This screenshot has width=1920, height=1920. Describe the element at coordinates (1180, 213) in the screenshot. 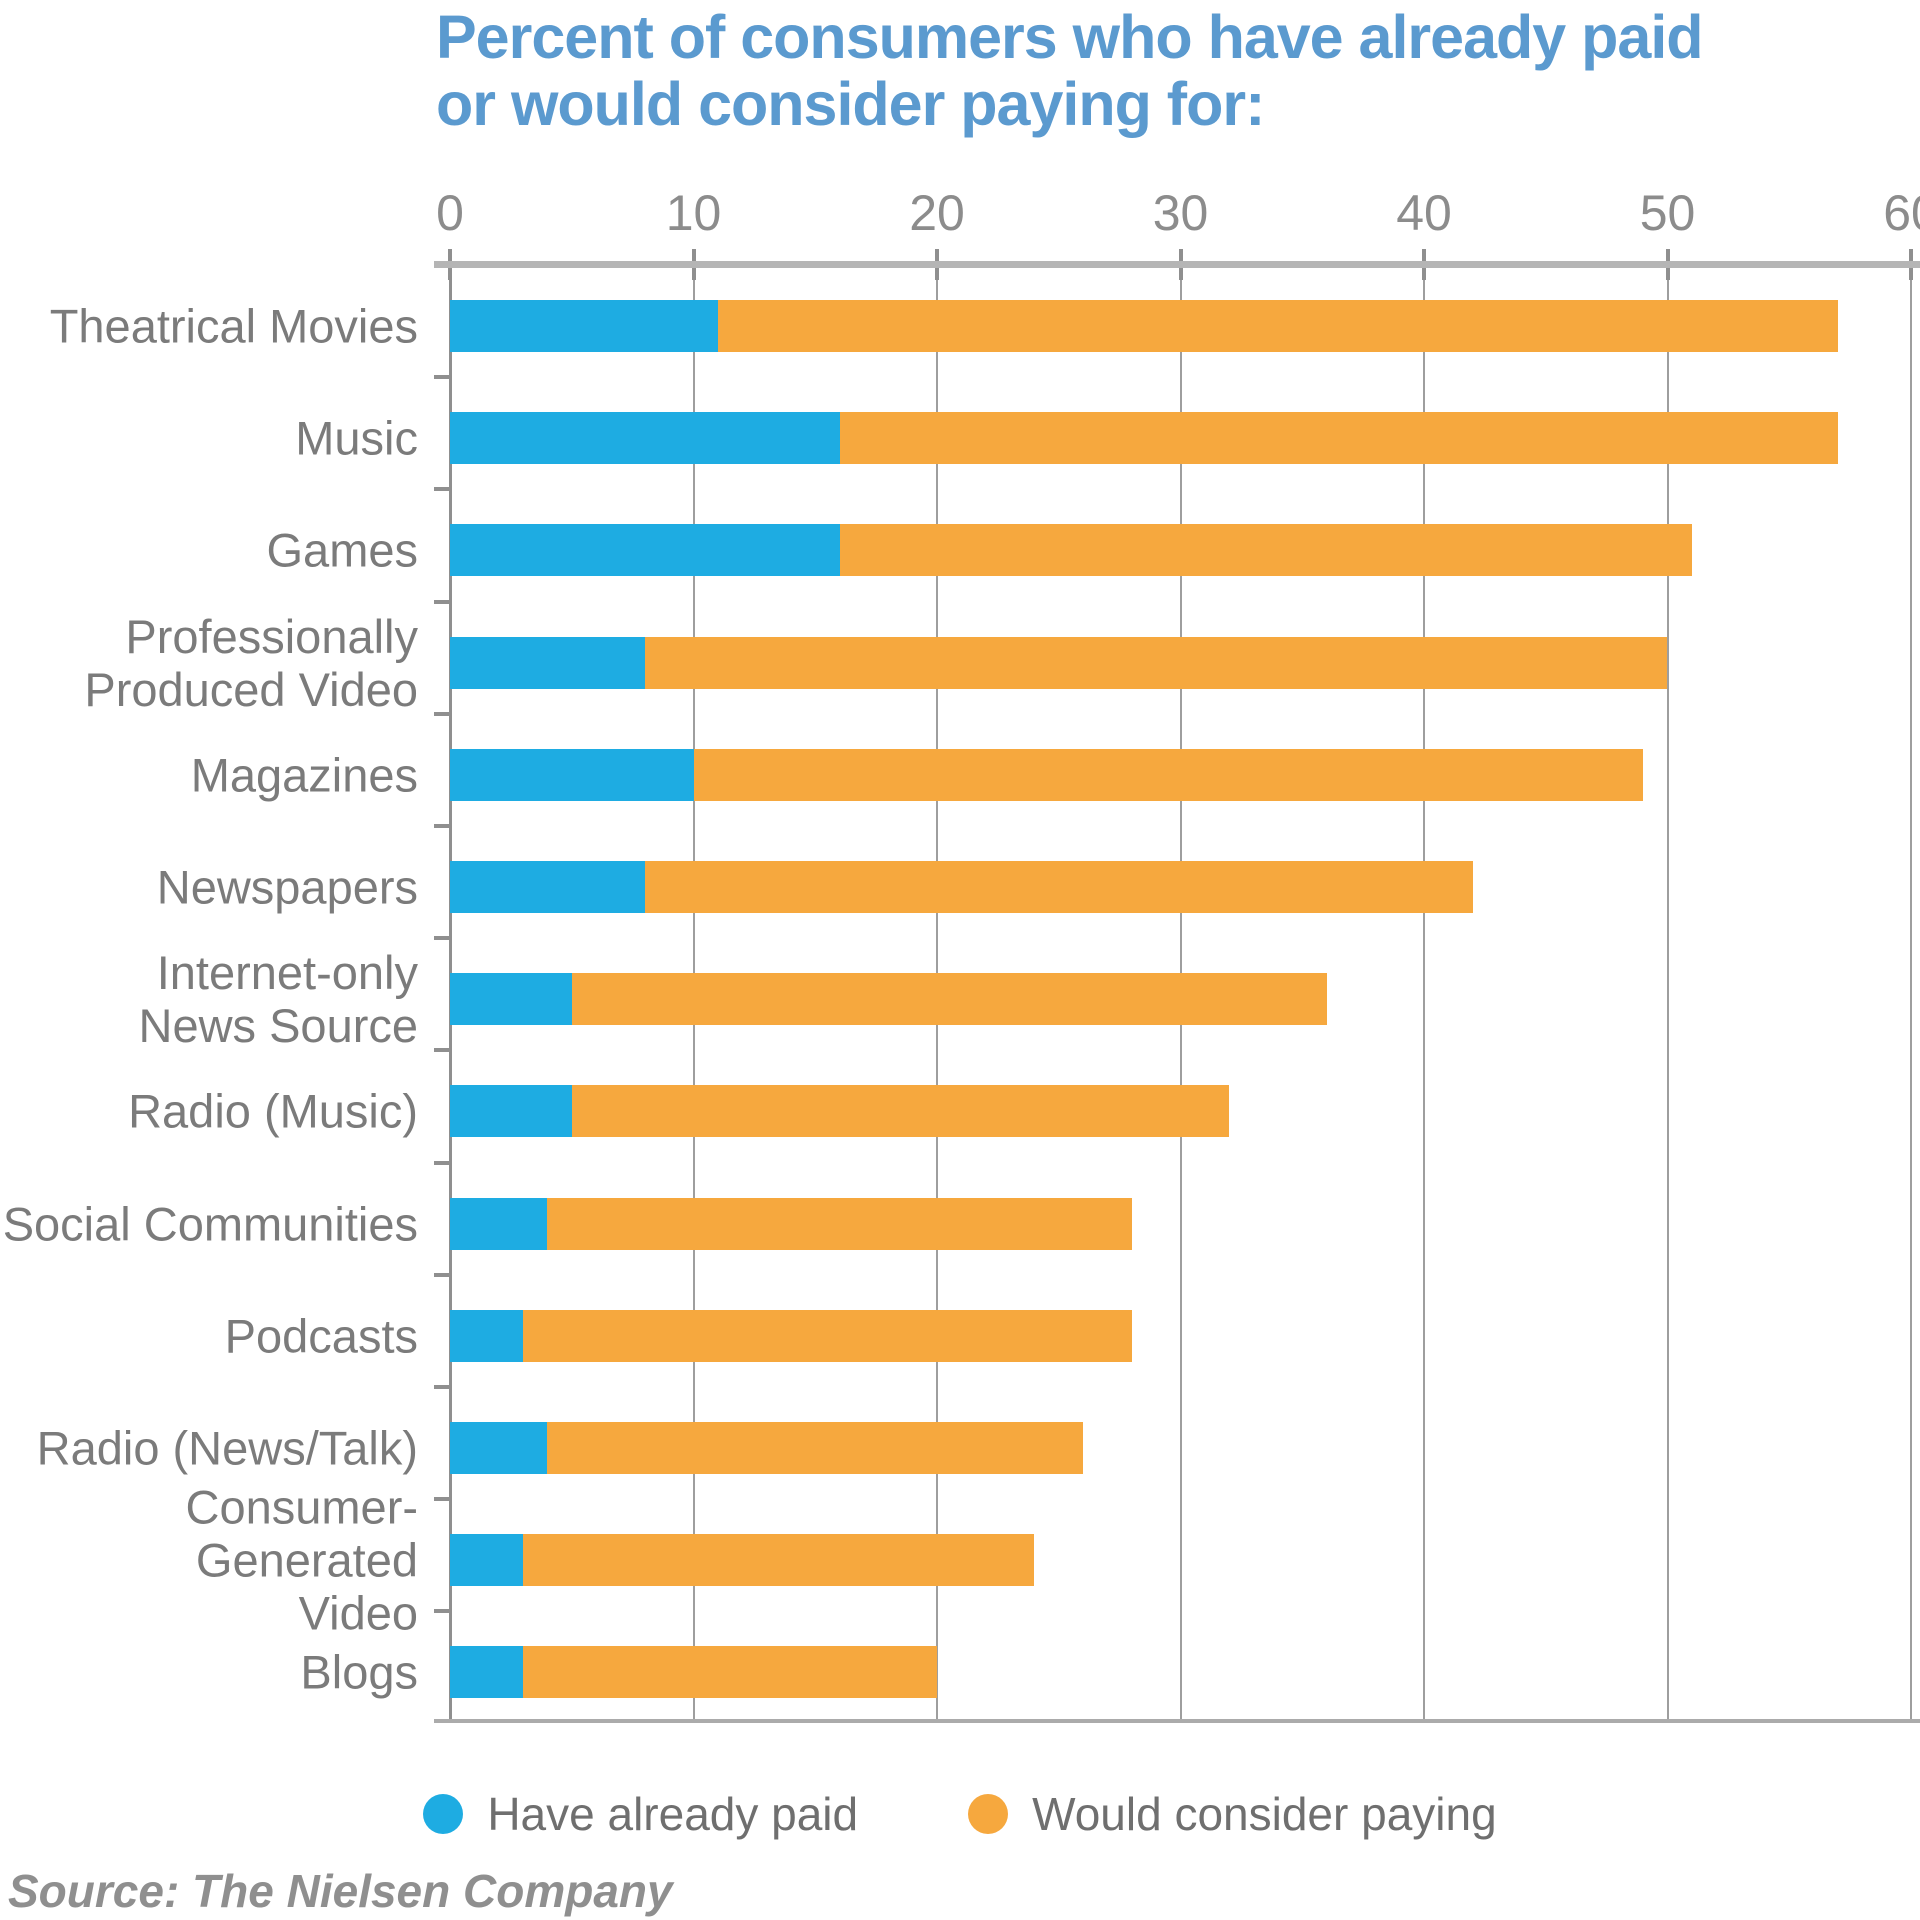

I see `x-axis-tick-label: 30` at that location.